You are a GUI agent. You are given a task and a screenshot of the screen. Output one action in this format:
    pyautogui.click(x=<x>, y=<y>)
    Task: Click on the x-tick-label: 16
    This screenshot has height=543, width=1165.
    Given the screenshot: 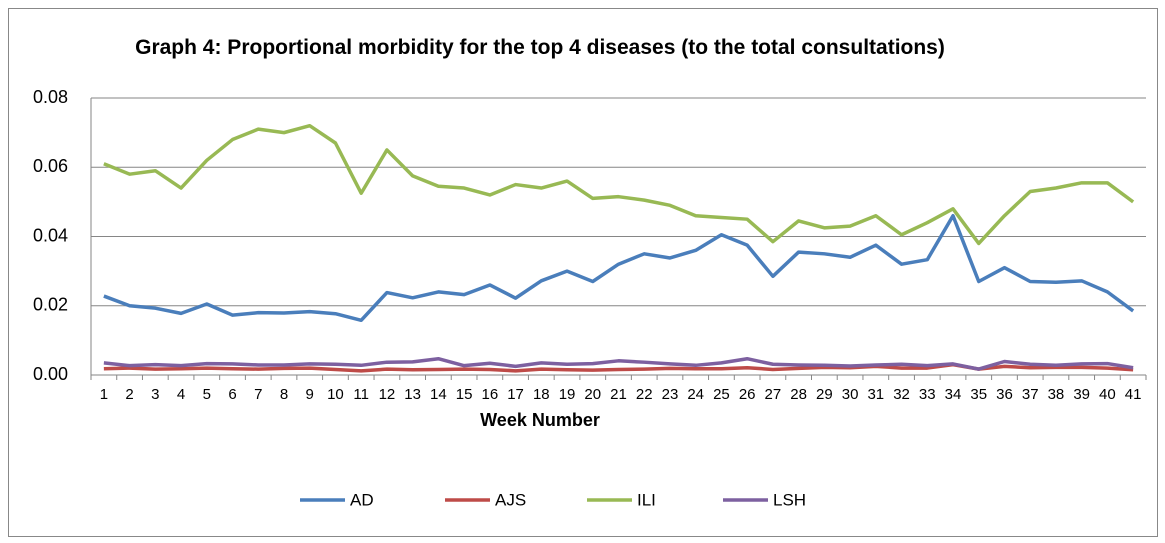 What is the action you would take?
    pyautogui.click(x=489, y=394)
    